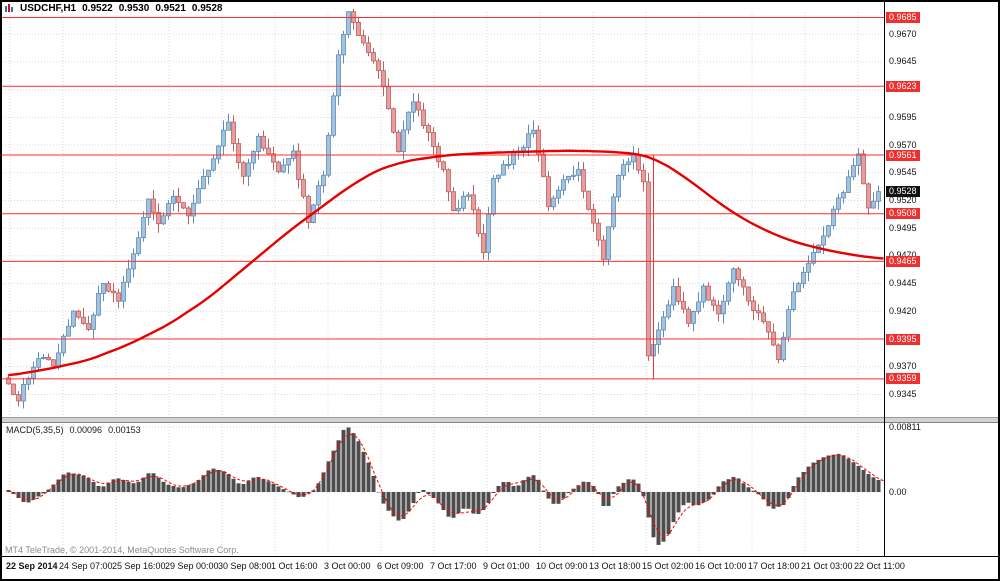 The image size is (1000, 581). Describe the element at coordinates (903, 366) in the screenshot. I see `price-axis-label: 0.9370` at that location.